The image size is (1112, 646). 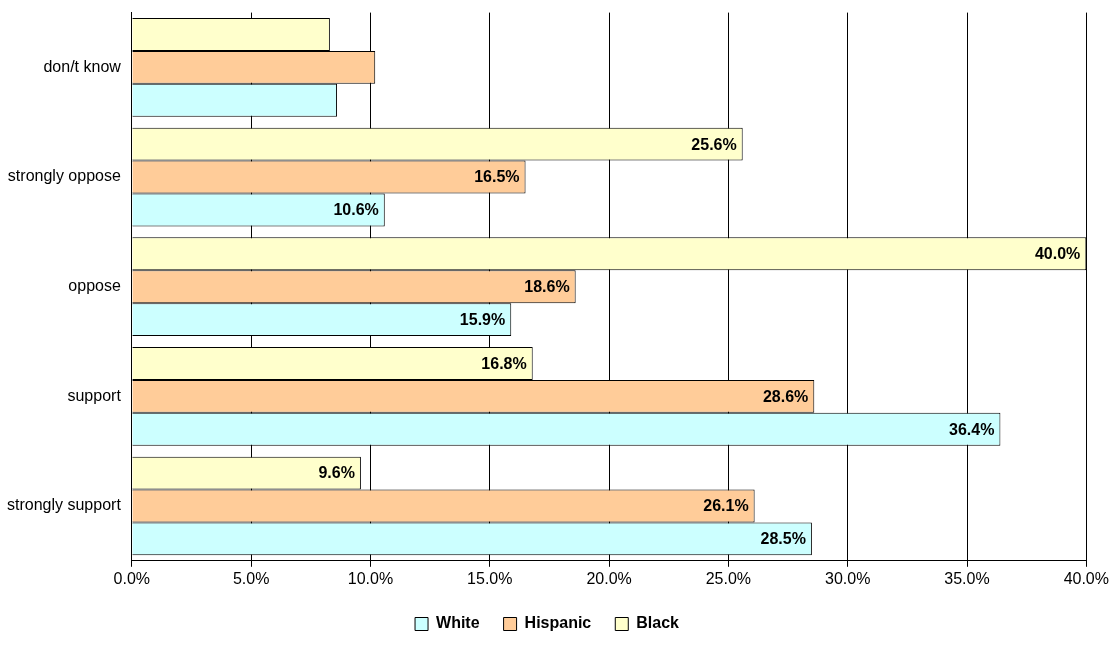 What do you see at coordinates (132, 578) in the screenshot?
I see `x-tick-label: 0.0%` at bounding box center [132, 578].